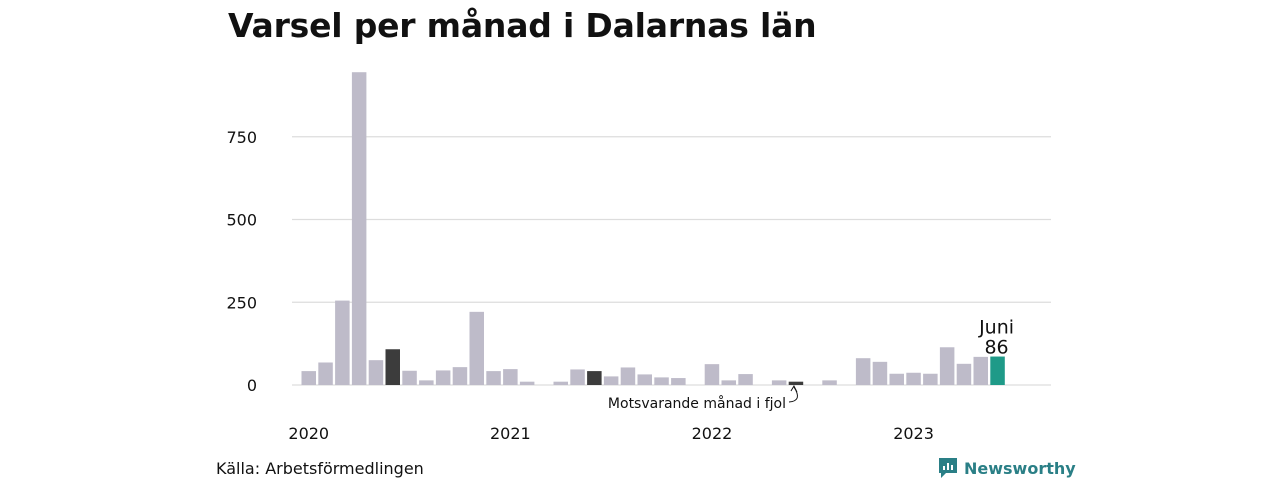 This screenshot has height=480, width=1280. I want to click on brand-logo: Newsworthy, so click(1007, 468).